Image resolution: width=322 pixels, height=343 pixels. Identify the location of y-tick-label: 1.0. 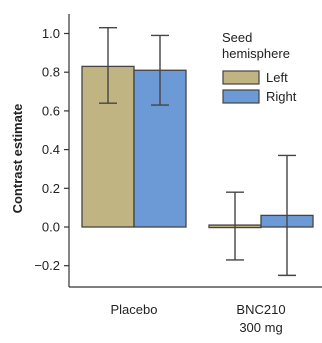
(51, 33).